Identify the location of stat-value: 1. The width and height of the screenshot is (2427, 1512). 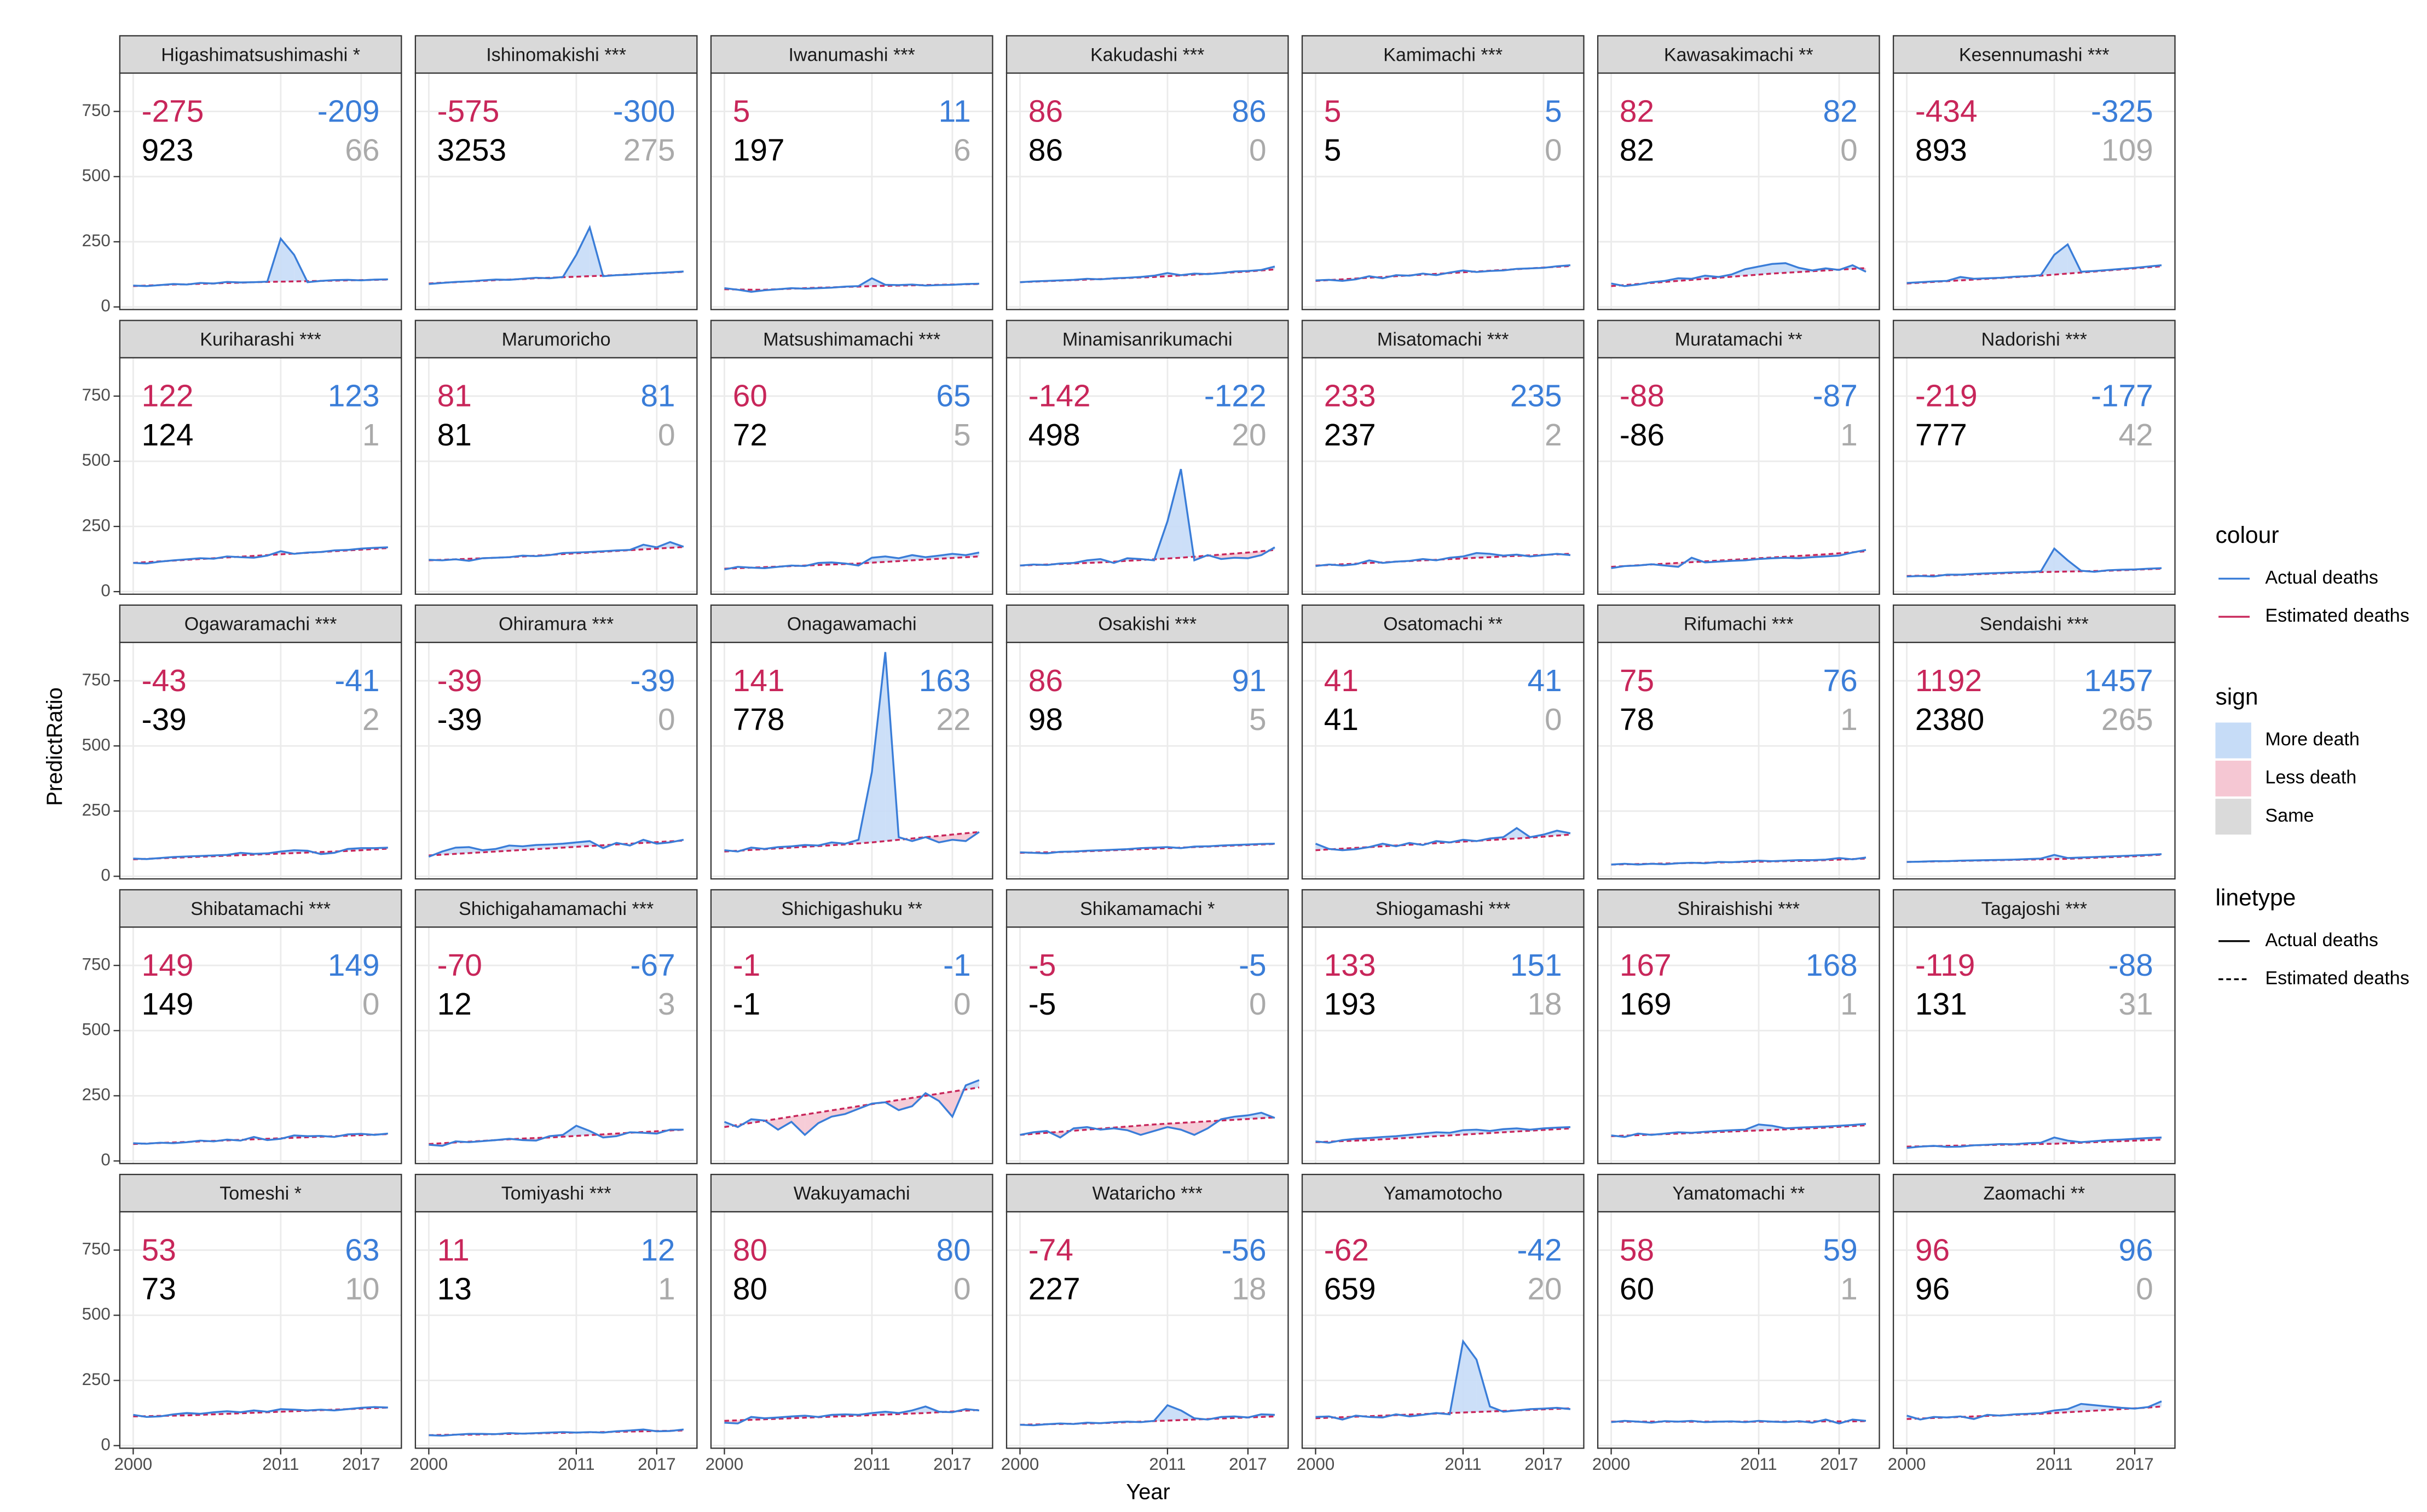
(1849, 1289).